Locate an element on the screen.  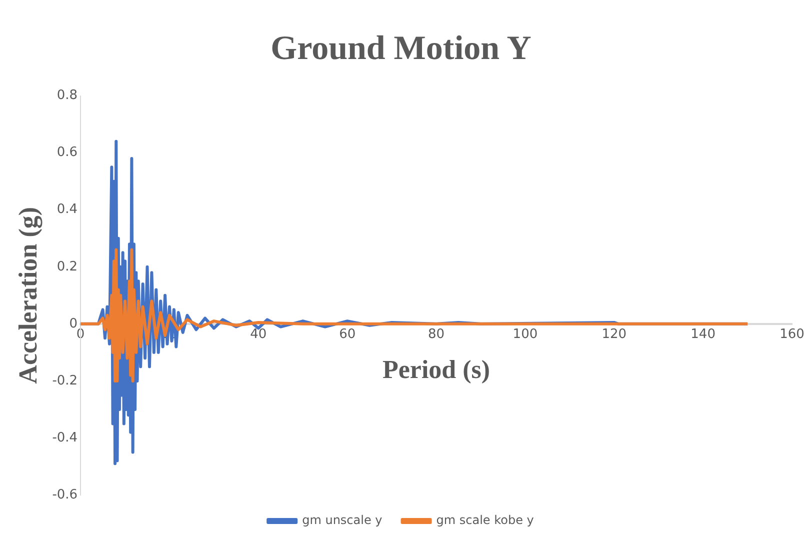
x-axis-title: Period (s) is located at coordinates (436, 369).